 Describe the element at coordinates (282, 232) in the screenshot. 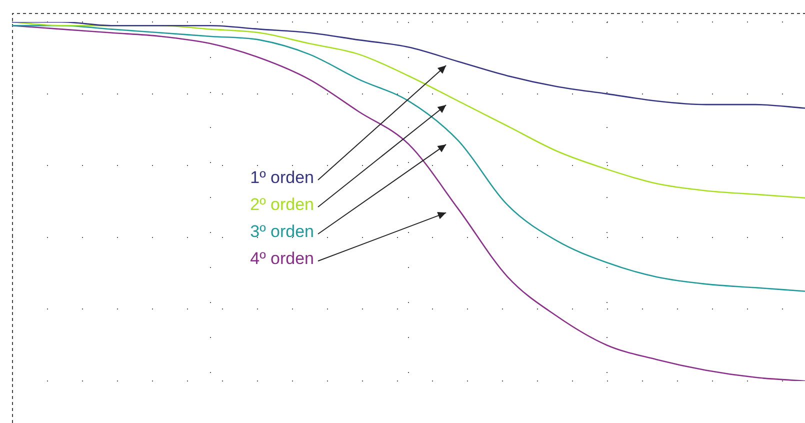

I see `text: 3º orden` at that location.